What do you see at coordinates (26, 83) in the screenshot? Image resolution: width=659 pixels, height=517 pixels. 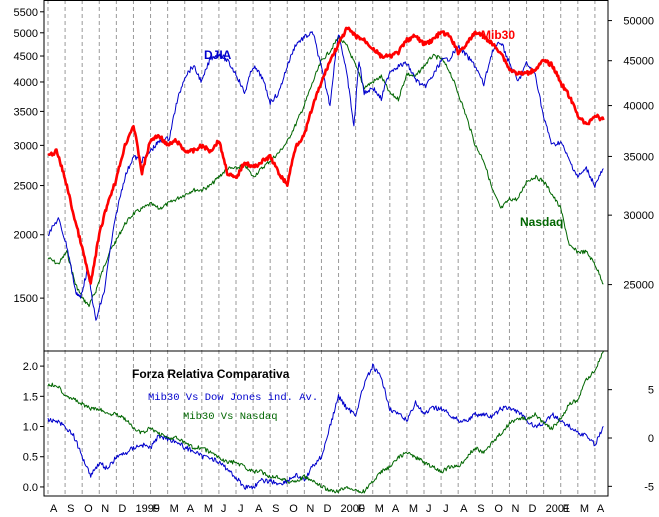 I see `y-tick-label: 4000` at bounding box center [26, 83].